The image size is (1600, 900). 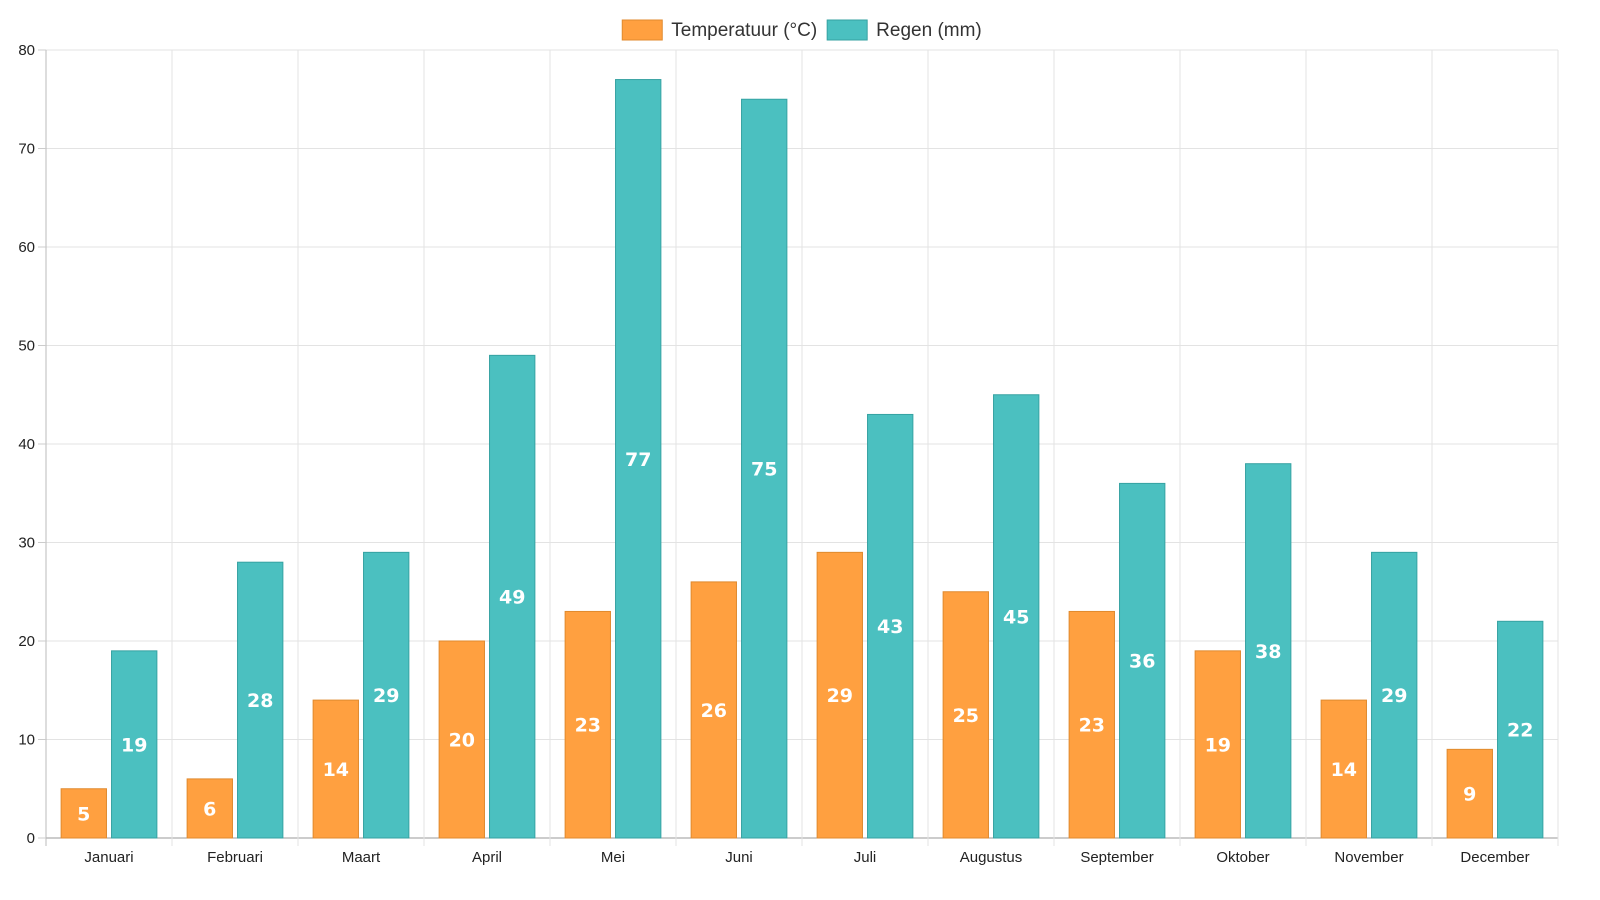 I want to click on data-label-rain: 77, so click(x=638, y=460).